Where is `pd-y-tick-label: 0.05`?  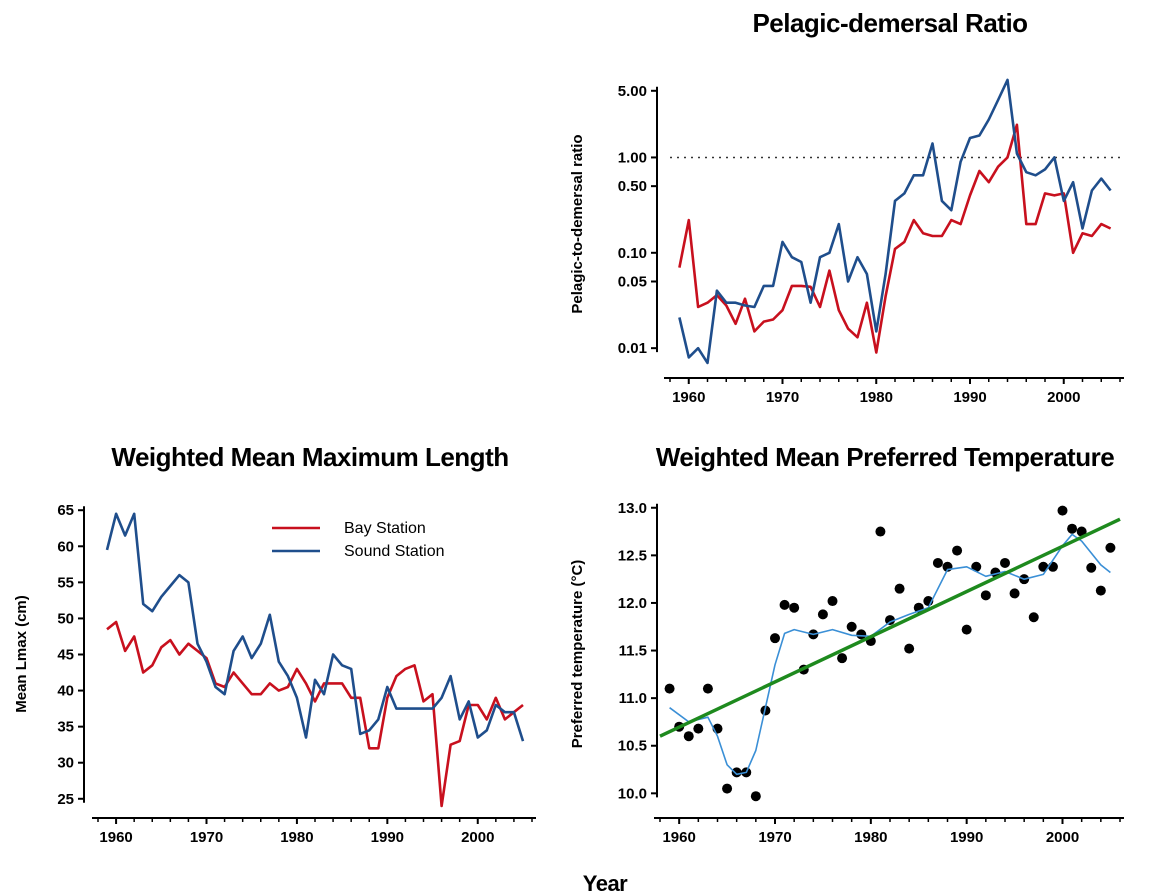
pd-y-tick-label: 0.05 is located at coordinates (632, 282).